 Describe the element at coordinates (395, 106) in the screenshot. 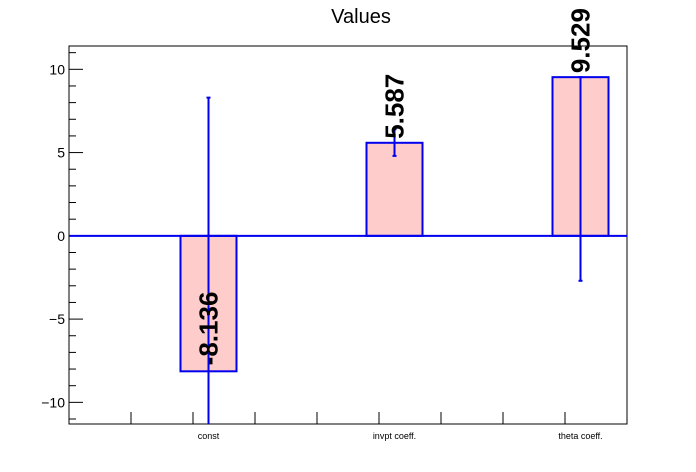

I see `data-label: 5.587` at that location.